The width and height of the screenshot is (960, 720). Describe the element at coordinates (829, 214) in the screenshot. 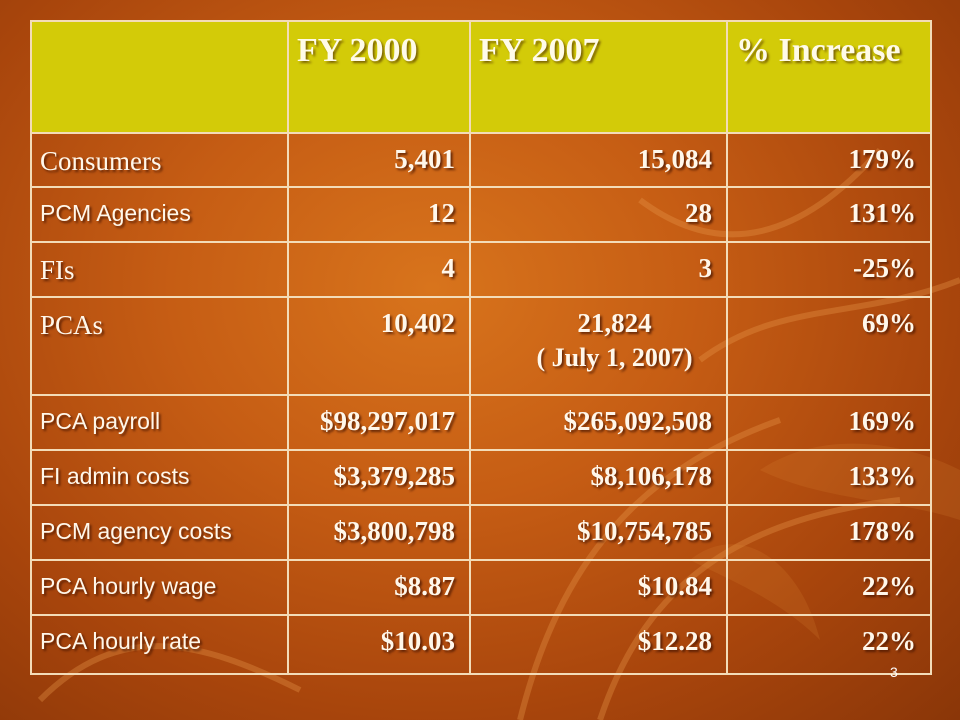

I see `cell-increase: 131%` at that location.